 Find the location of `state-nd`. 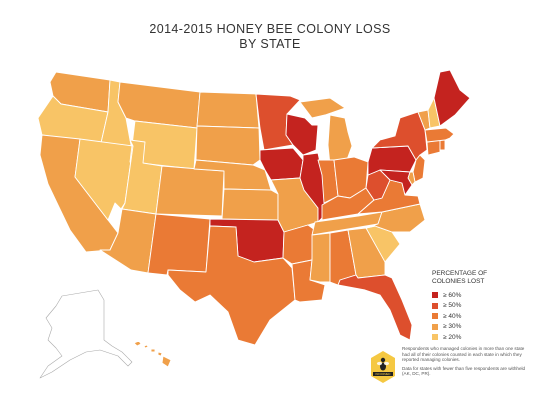

state-nd is located at coordinates (228, 110).